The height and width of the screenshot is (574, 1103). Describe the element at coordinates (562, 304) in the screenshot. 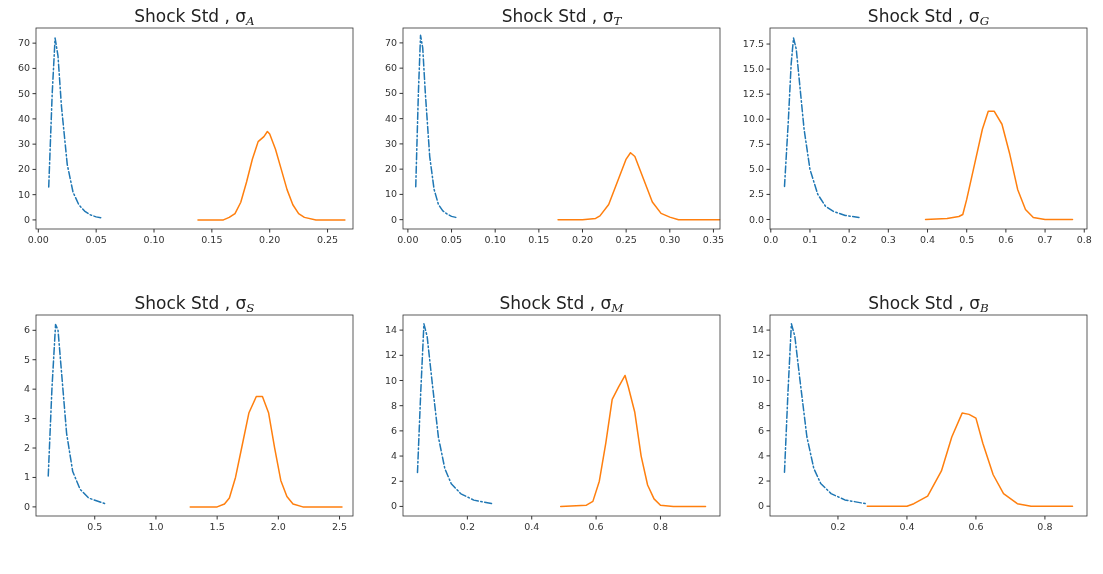

I see `chart-title: Shock Std , σ$_{M}$` at that location.